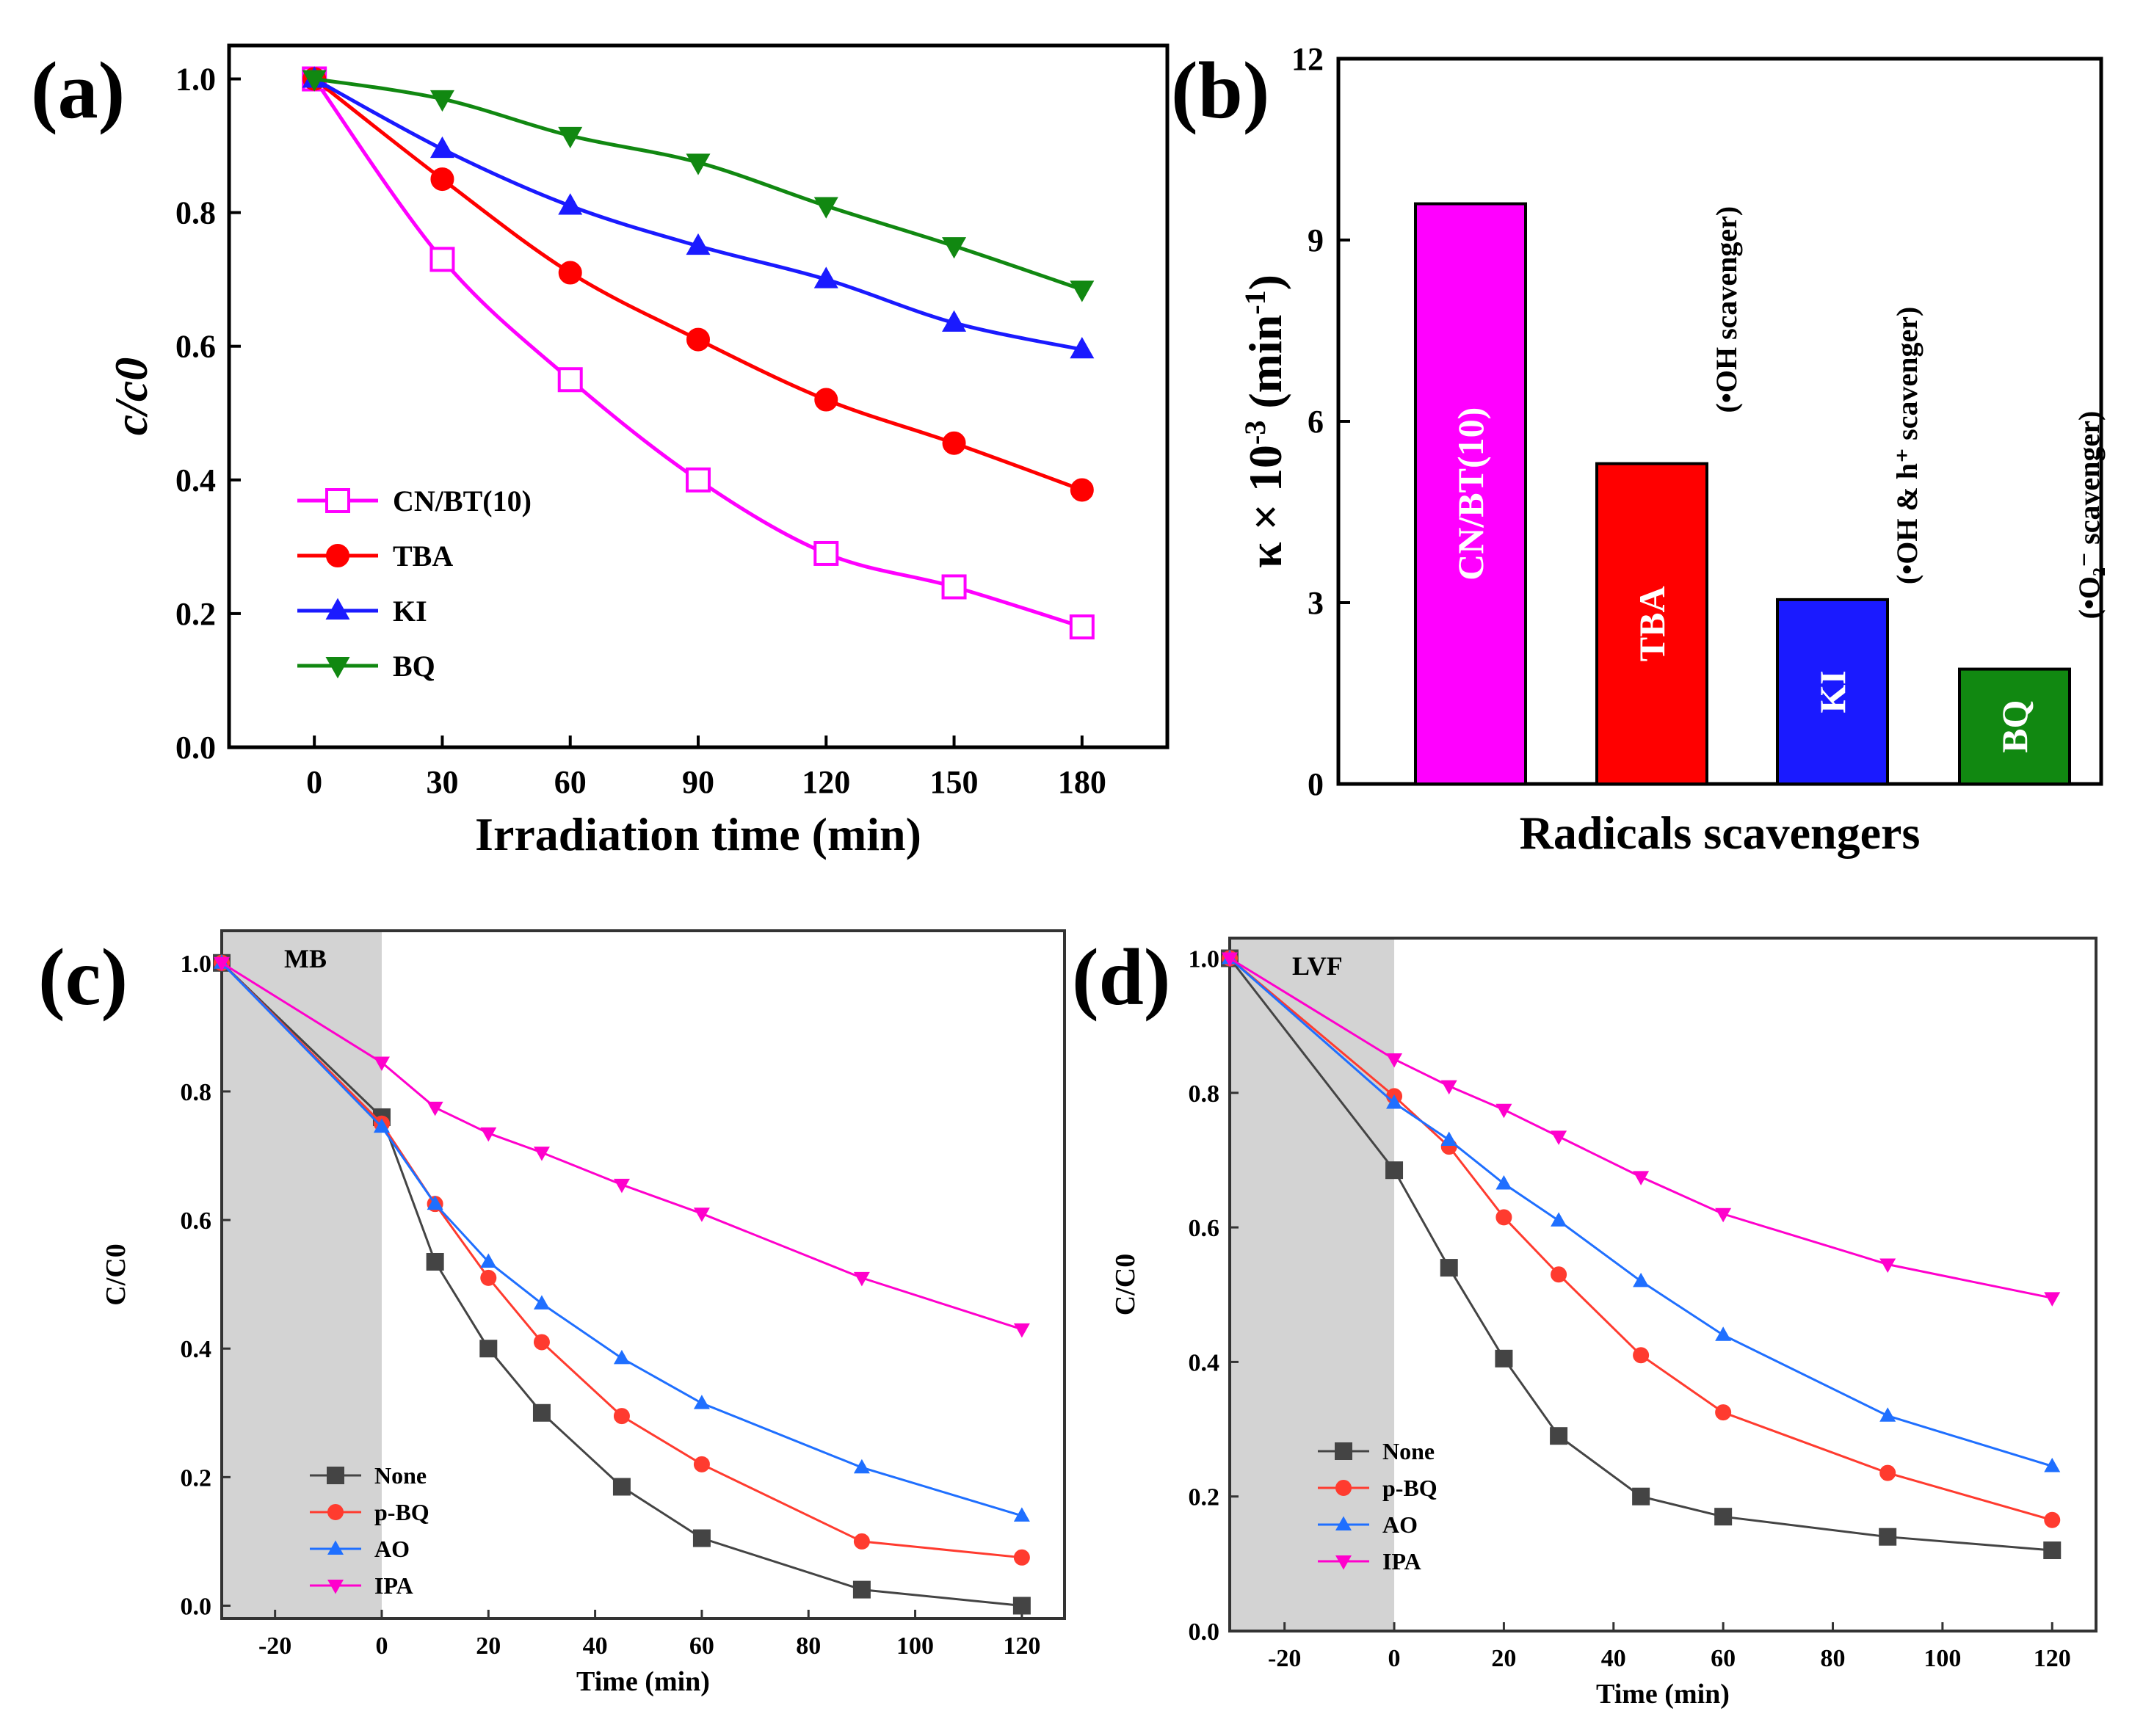  What do you see at coordinates (1652, 623) in the screenshot?
I see `bar-label: TBA` at bounding box center [1652, 623].